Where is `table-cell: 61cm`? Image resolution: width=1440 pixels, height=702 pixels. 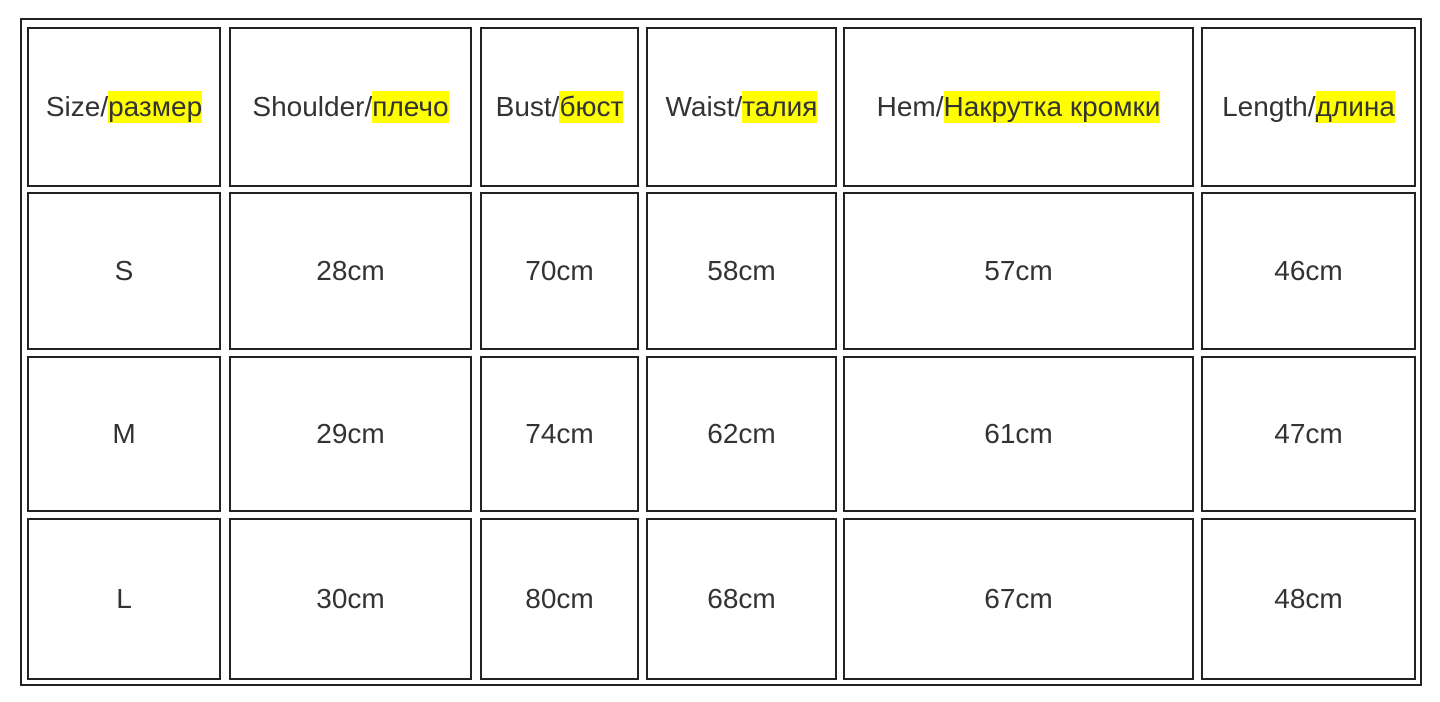
table-cell: 61cm is located at coordinates (1018, 434).